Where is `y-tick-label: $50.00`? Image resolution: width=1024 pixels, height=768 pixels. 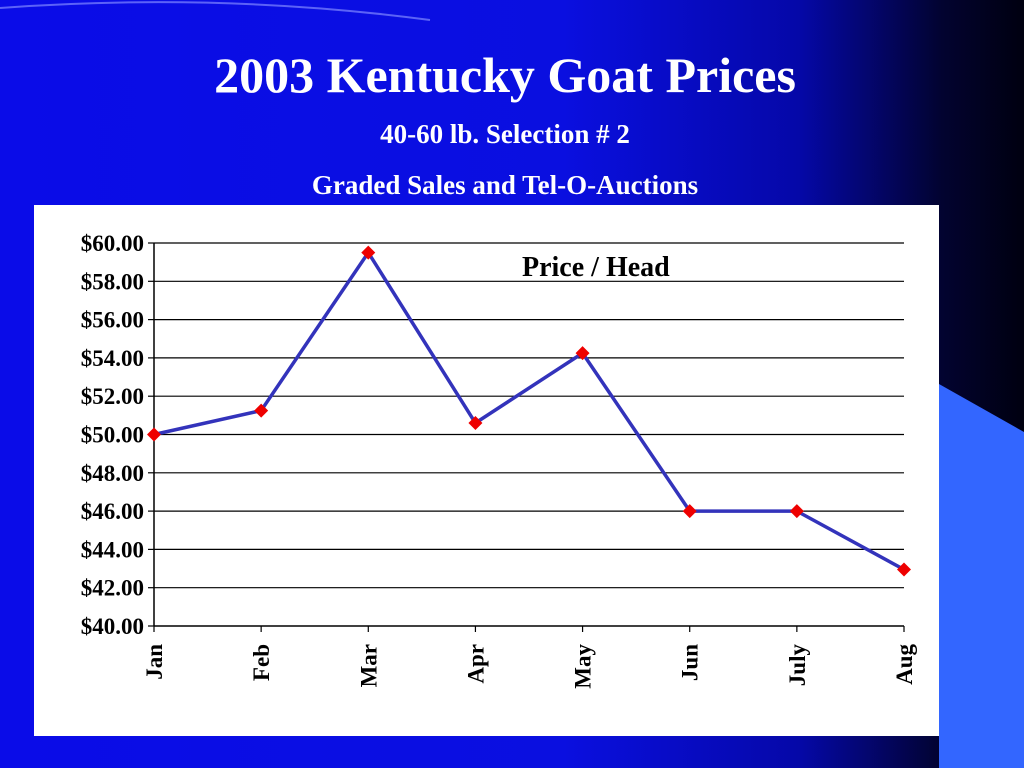
y-tick-label: $50.00 is located at coordinates (112, 435).